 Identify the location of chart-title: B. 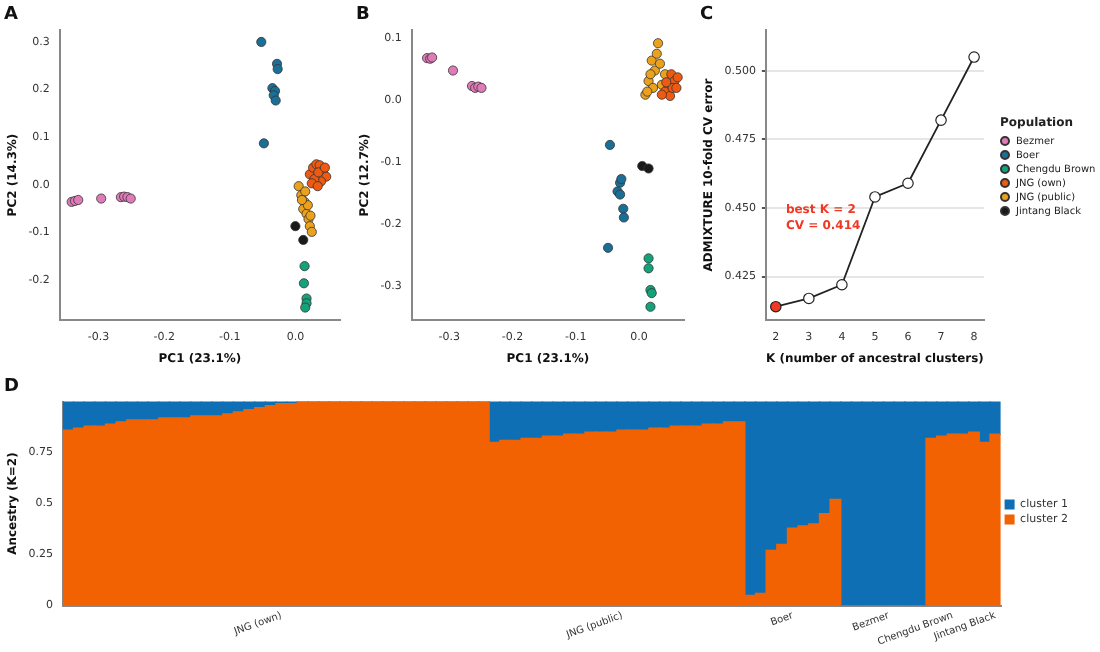
(363, 15).